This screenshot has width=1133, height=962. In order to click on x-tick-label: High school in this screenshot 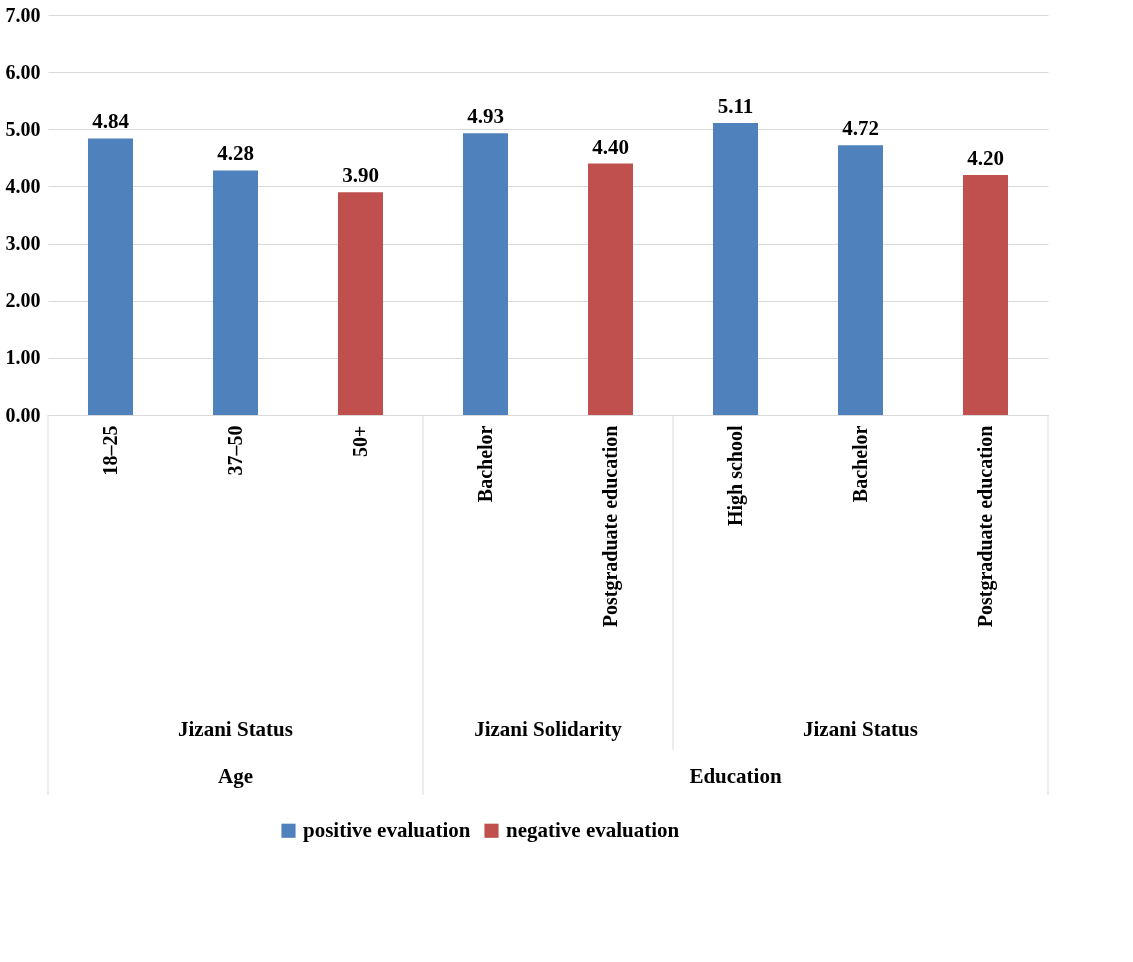, I will do `click(735, 476)`.